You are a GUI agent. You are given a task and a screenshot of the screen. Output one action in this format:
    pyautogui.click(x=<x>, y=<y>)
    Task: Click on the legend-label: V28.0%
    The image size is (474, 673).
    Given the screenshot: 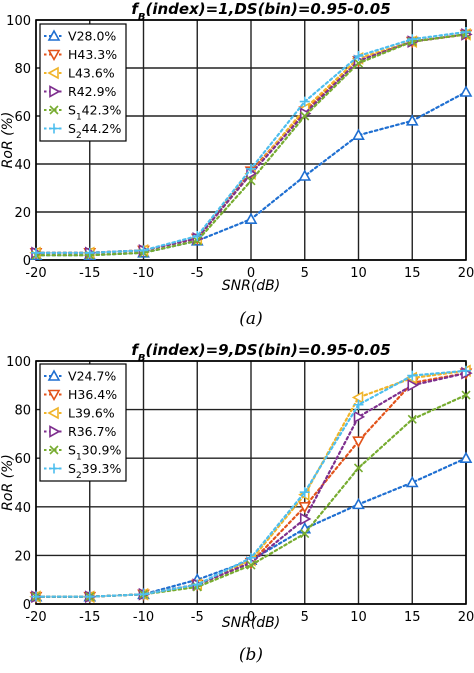 What is the action you would take?
    pyautogui.click(x=92, y=36)
    